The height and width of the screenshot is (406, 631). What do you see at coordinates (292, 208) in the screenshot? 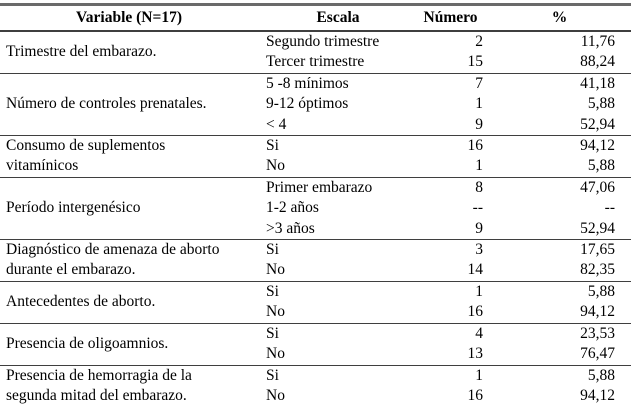
I see `escala-cell: 1-2 años` at bounding box center [292, 208].